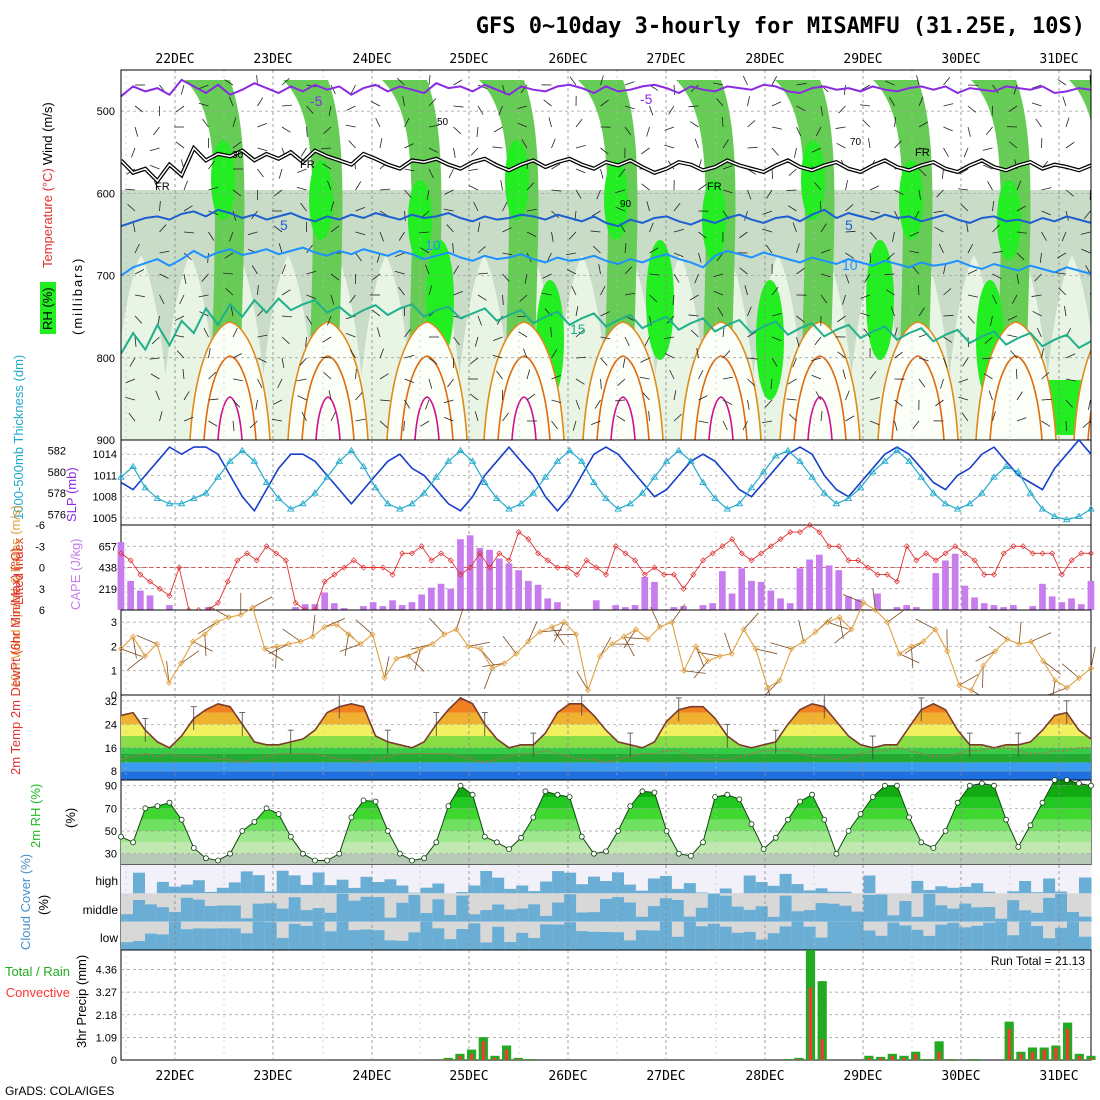 This screenshot has height=1100, width=1100. I want to click on li-tick-0: 0, so click(42, 569).